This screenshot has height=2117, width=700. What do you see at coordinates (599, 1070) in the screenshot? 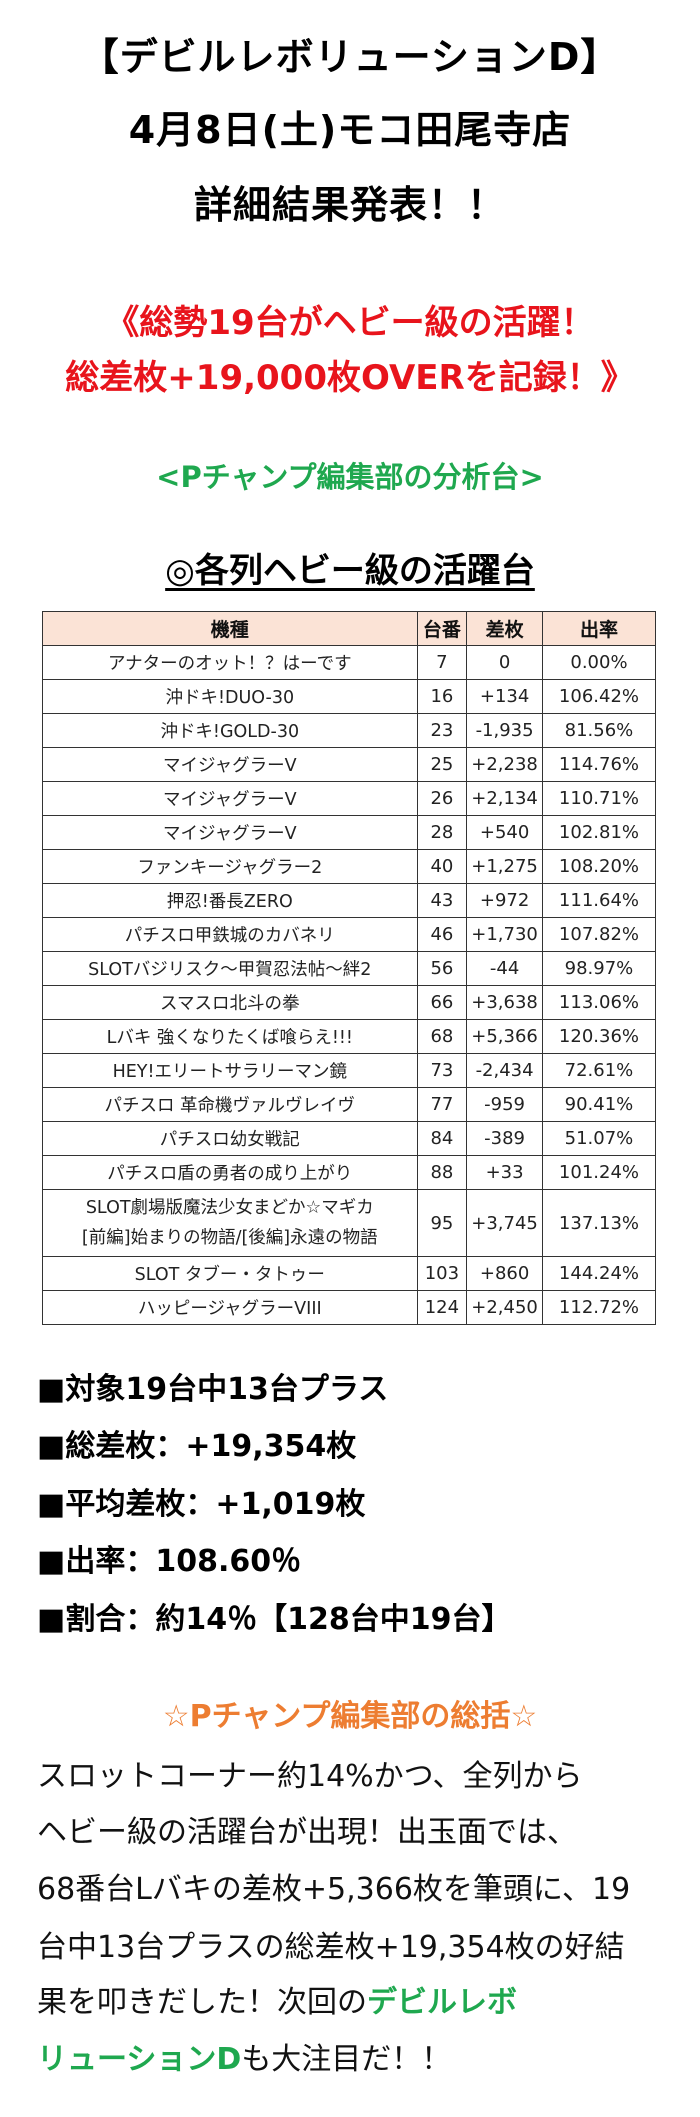
I see `payout-rate: 72.61%` at bounding box center [599, 1070].